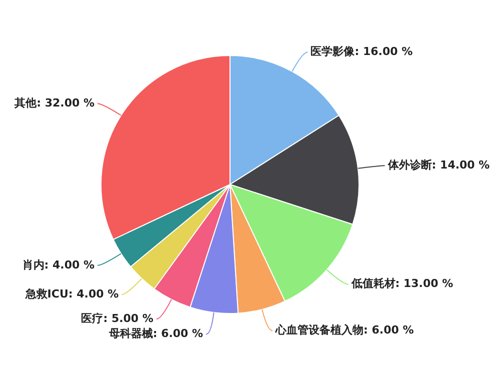 The width and height of the screenshot is (500, 369). Describe the element at coordinates (438, 165) in the screenshot. I see `slice-label: 体外诊断: 14.00 %` at that location.